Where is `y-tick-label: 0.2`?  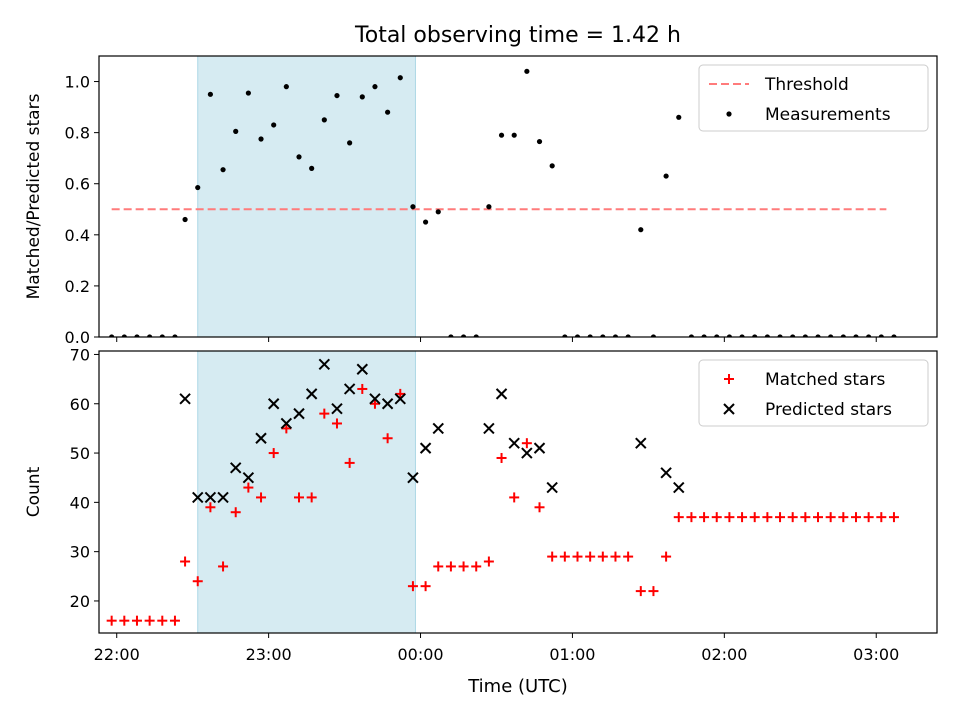
y-tick-label: 0.2 is located at coordinates (77, 286).